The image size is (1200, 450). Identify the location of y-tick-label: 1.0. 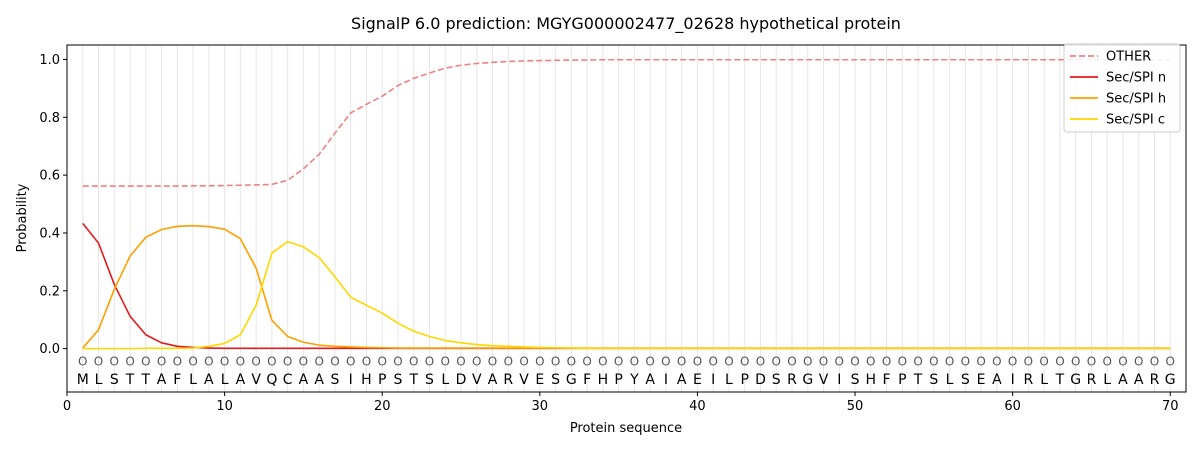
(49, 60).